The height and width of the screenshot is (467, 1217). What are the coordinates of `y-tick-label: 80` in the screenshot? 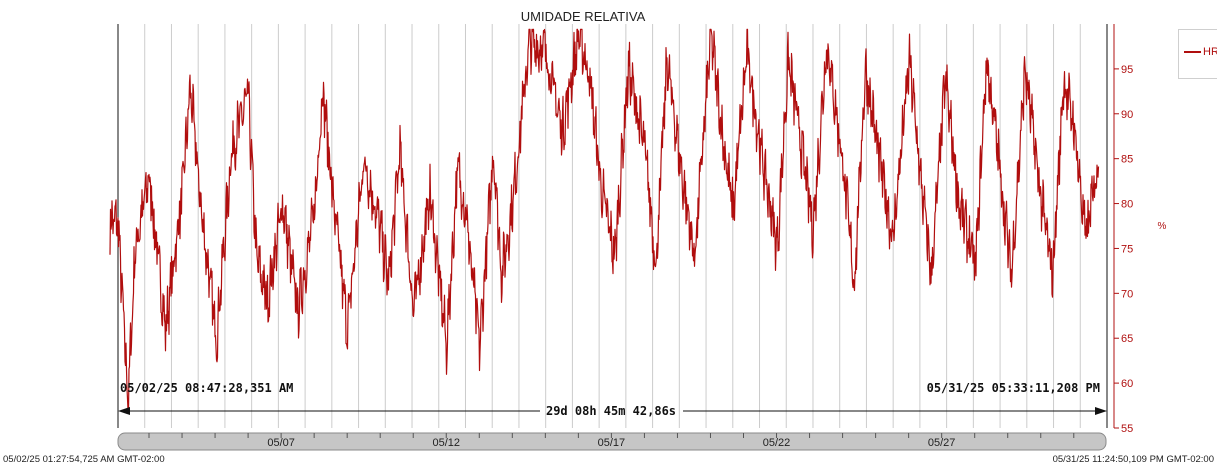 It's located at (1127, 205).